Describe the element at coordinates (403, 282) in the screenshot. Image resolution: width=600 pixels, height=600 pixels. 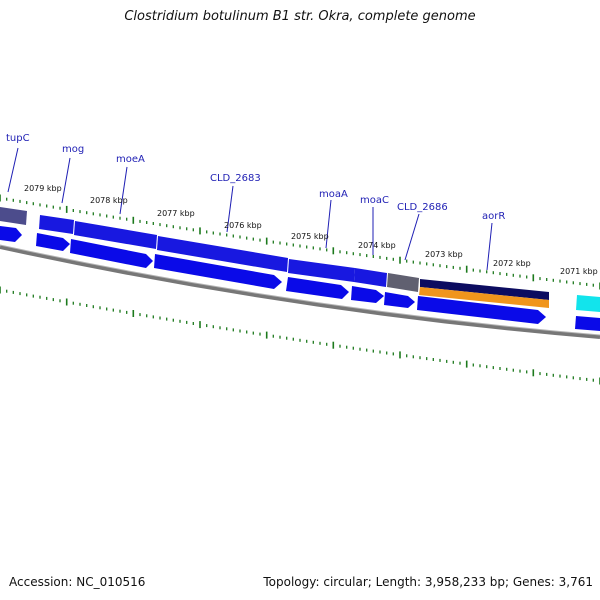
I see `feature-cld-2686-rna` at that location.